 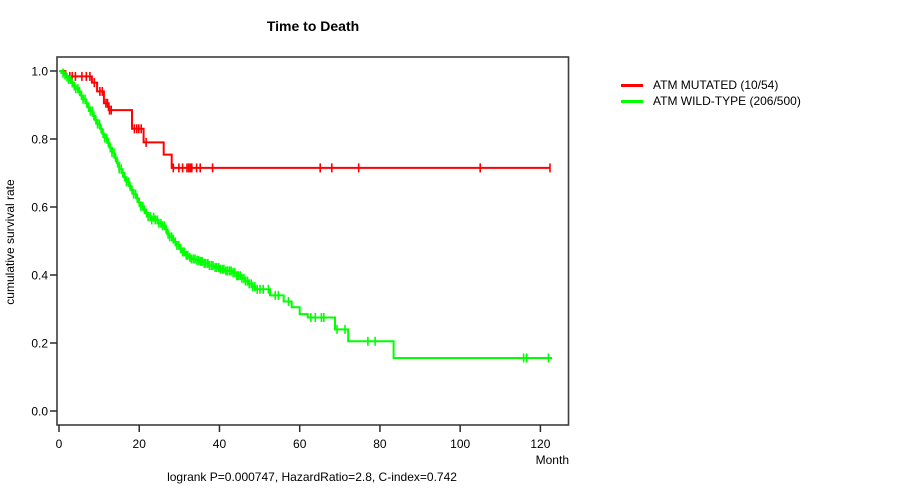 I want to click on chart-title: Time to Death, so click(x=313, y=26).